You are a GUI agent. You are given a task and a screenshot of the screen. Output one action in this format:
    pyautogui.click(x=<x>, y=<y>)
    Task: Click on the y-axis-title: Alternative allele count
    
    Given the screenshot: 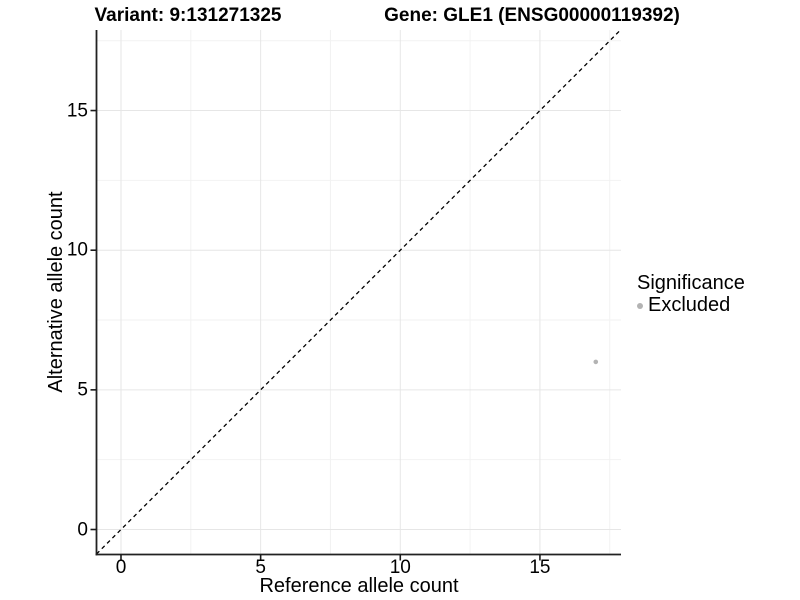 What is the action you would take?
    pyautogui.click(x=56, y=292)
    